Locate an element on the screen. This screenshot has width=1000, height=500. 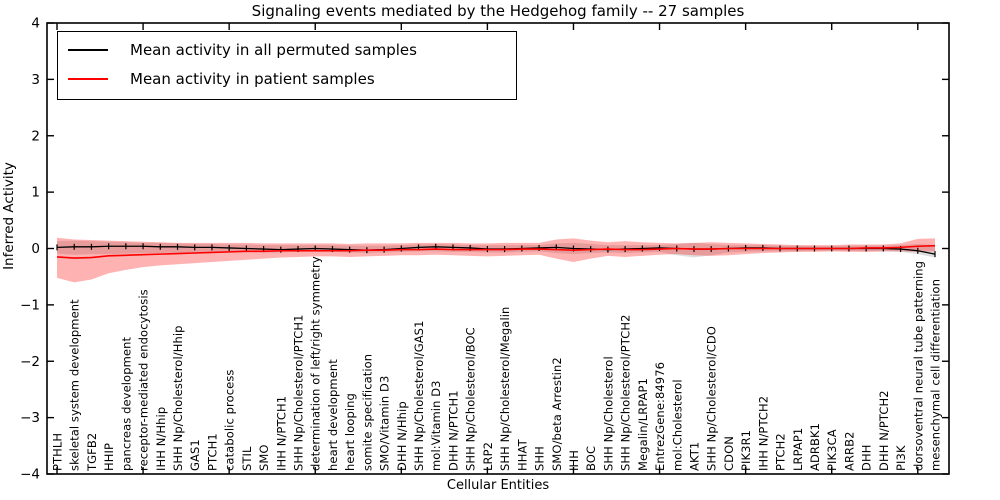
x-category-label: PIK3CA is located at coordinates (832, 450).